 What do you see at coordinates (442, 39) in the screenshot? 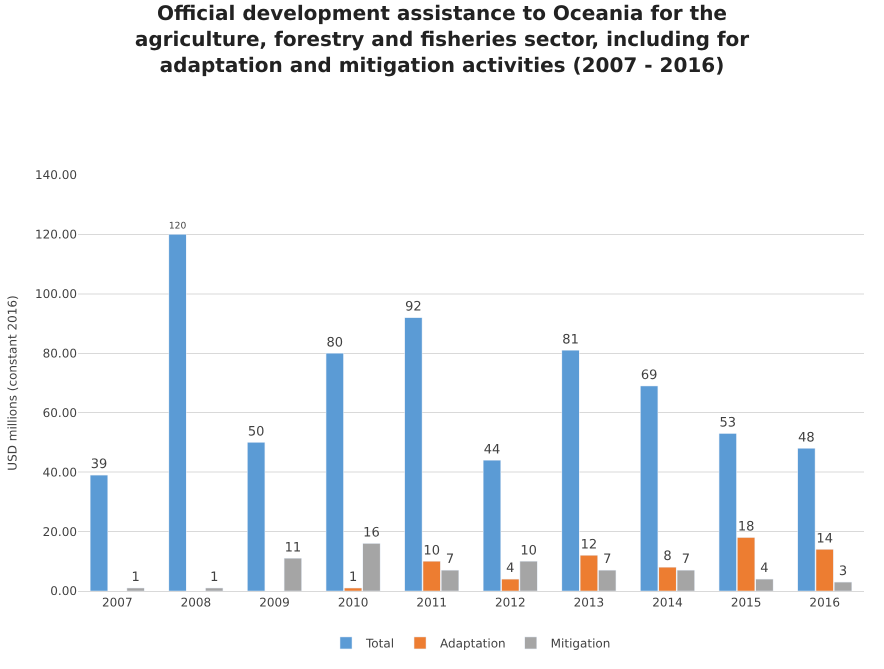
I see `chart-title: Official development assistance to Oceania for the agriculture, forestry and fisheries sector, including for adaptation and mitigation activities (2007 - 2016)` at bounding box center [442, 39].